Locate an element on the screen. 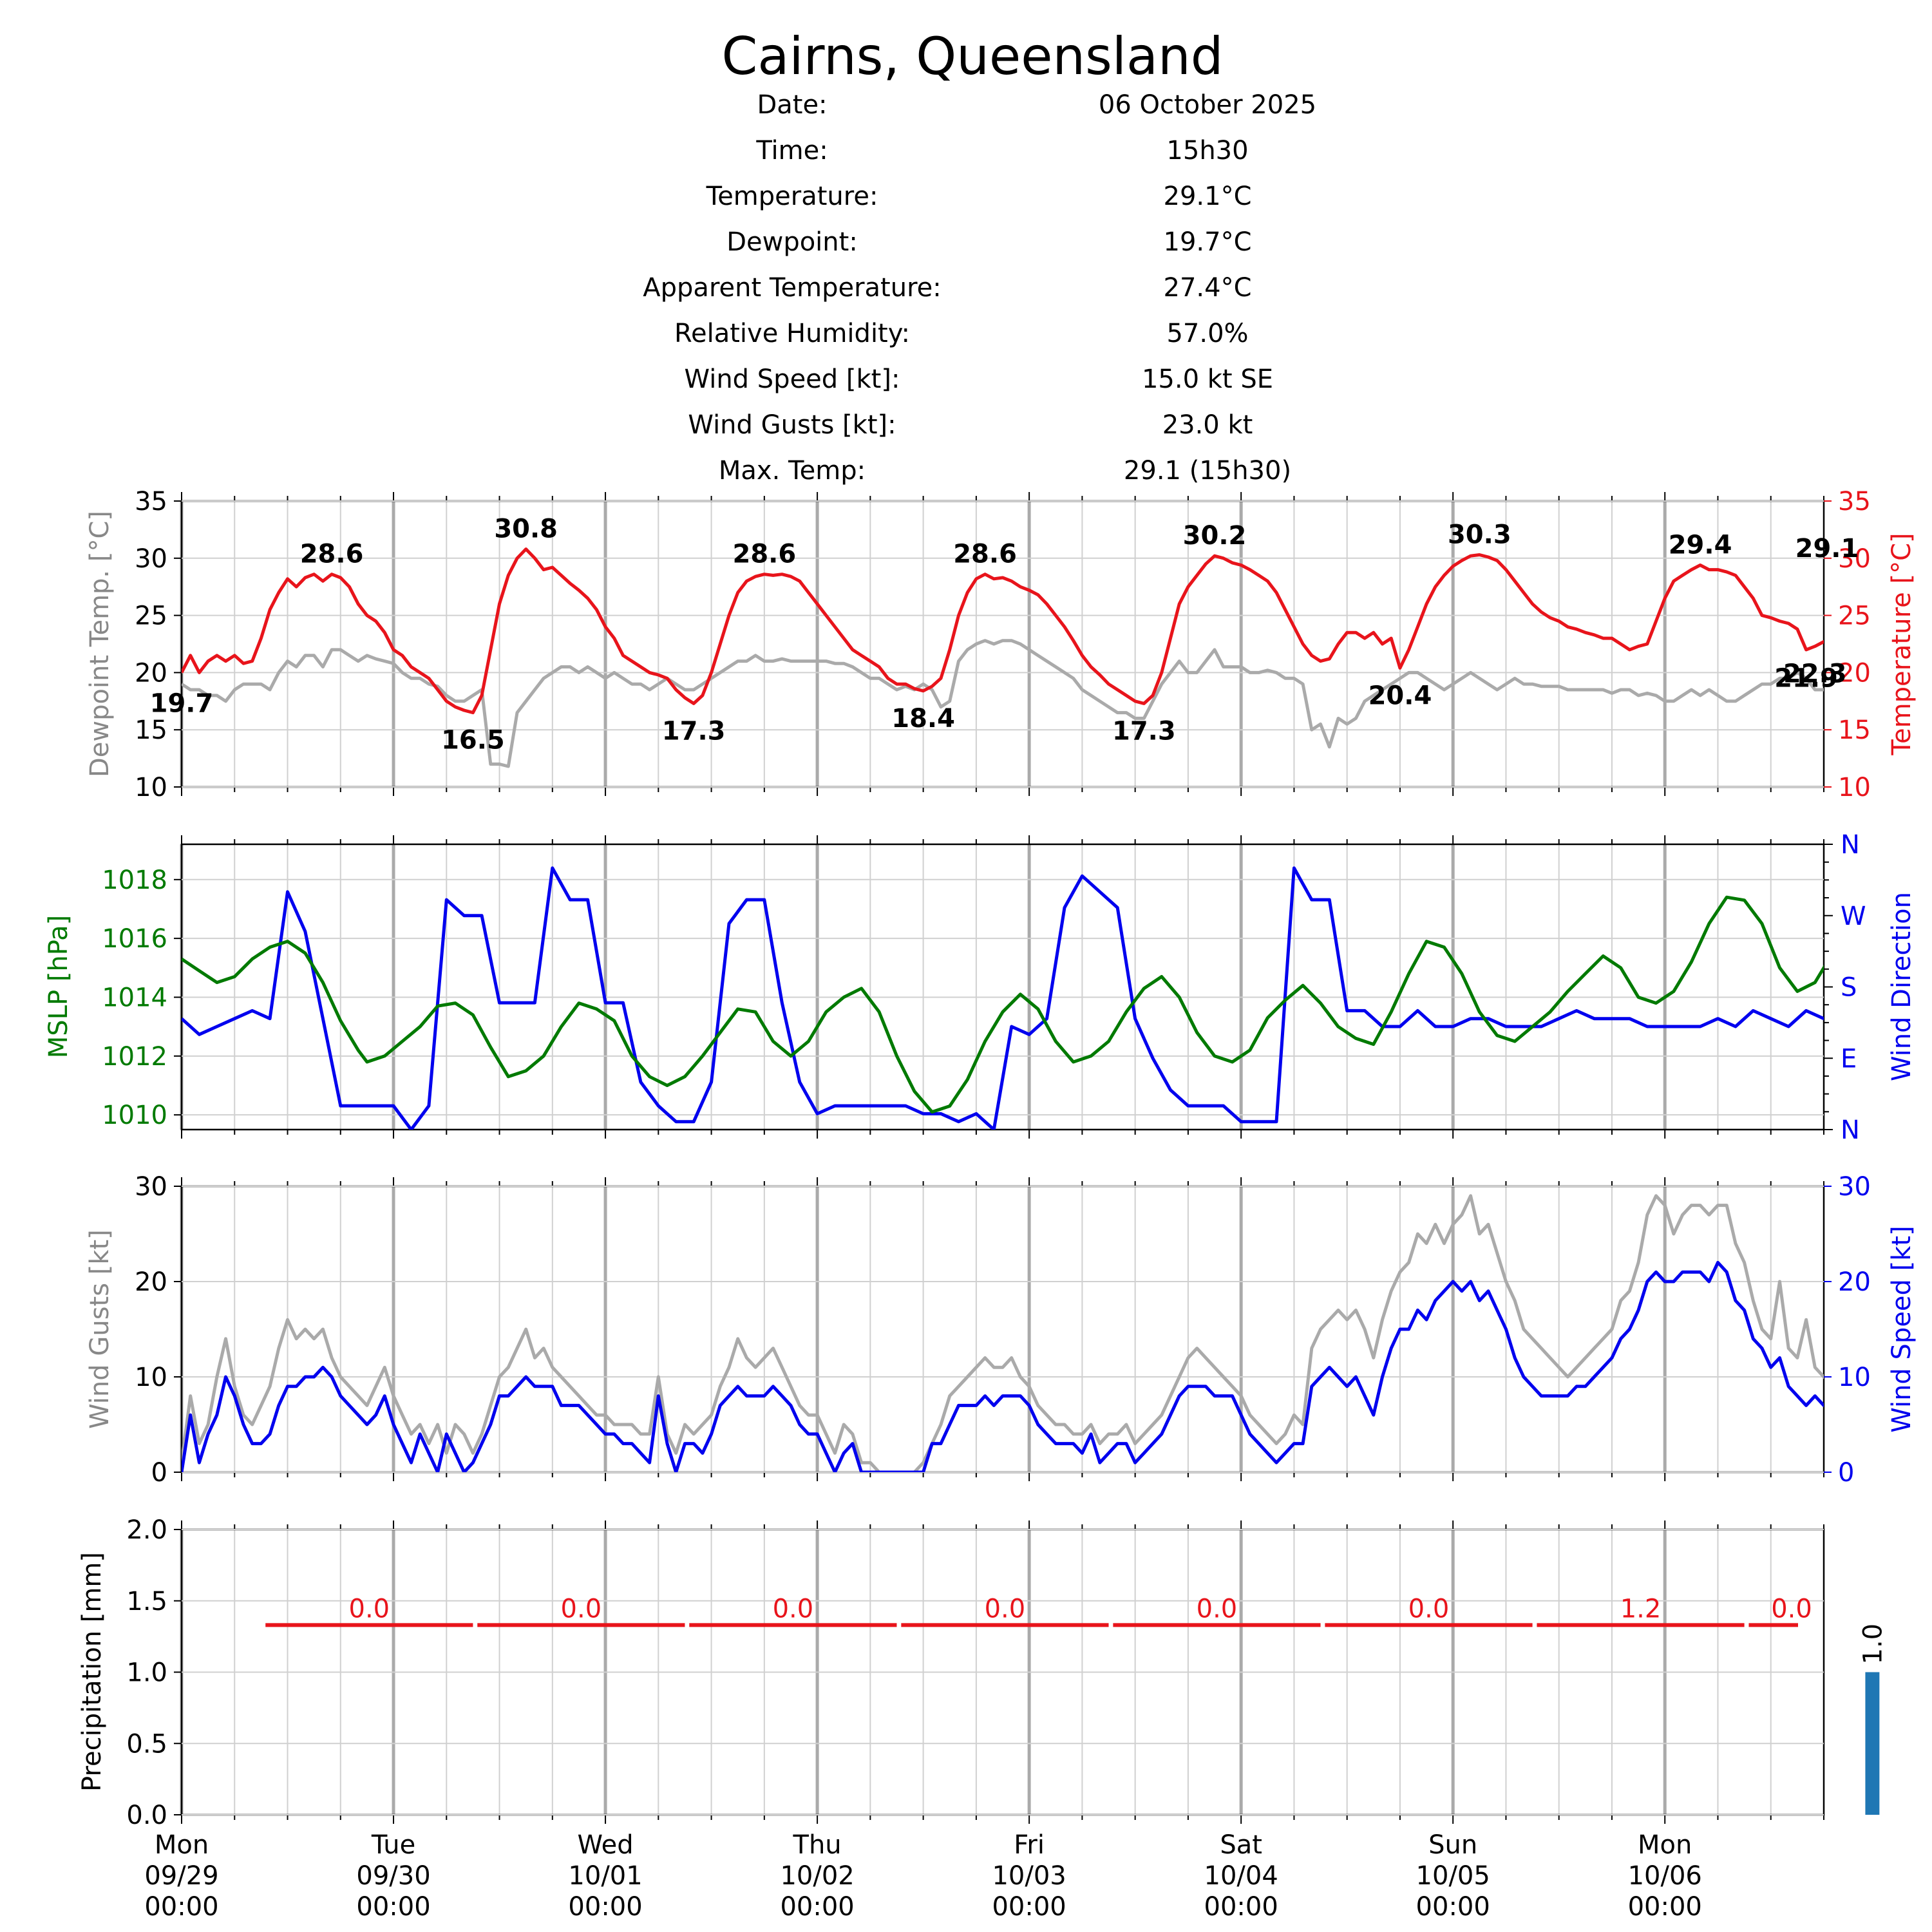 This screenshot has height=1932, width=1932. info-label-7: Wind Gusts [kt]: is located at coordinates (792, 425).